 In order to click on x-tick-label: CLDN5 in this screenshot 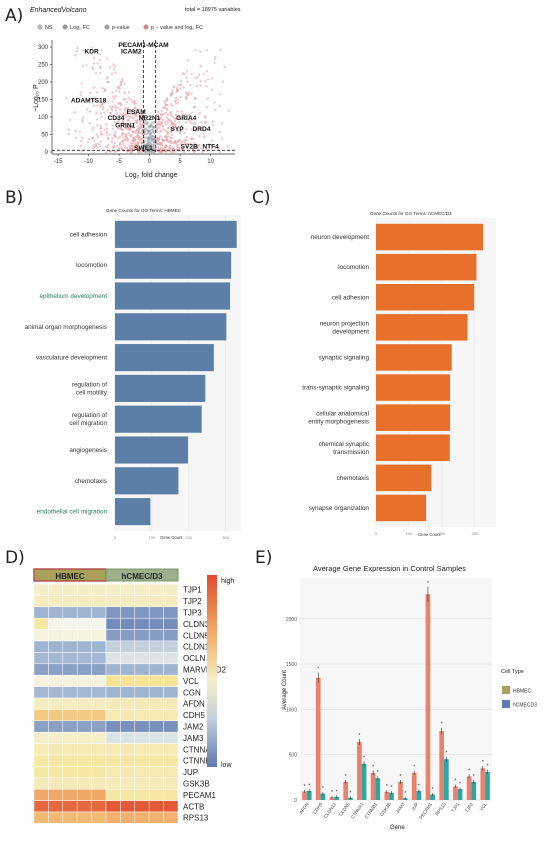, I will do `click(344, 809)`.